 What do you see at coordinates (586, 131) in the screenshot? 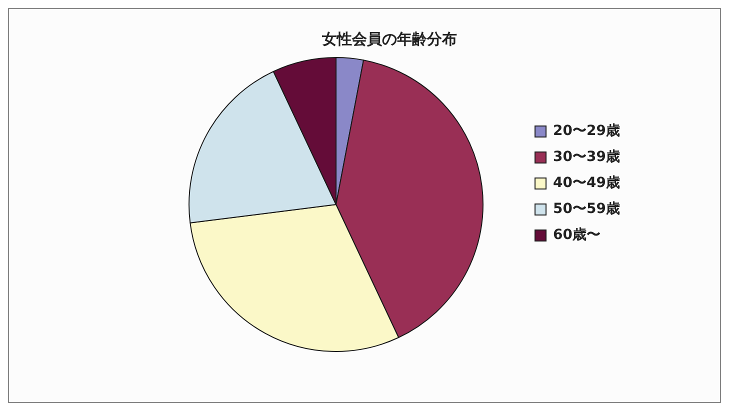
I see `legend-label: 20〜29歳` at bounding box center [586, 131].